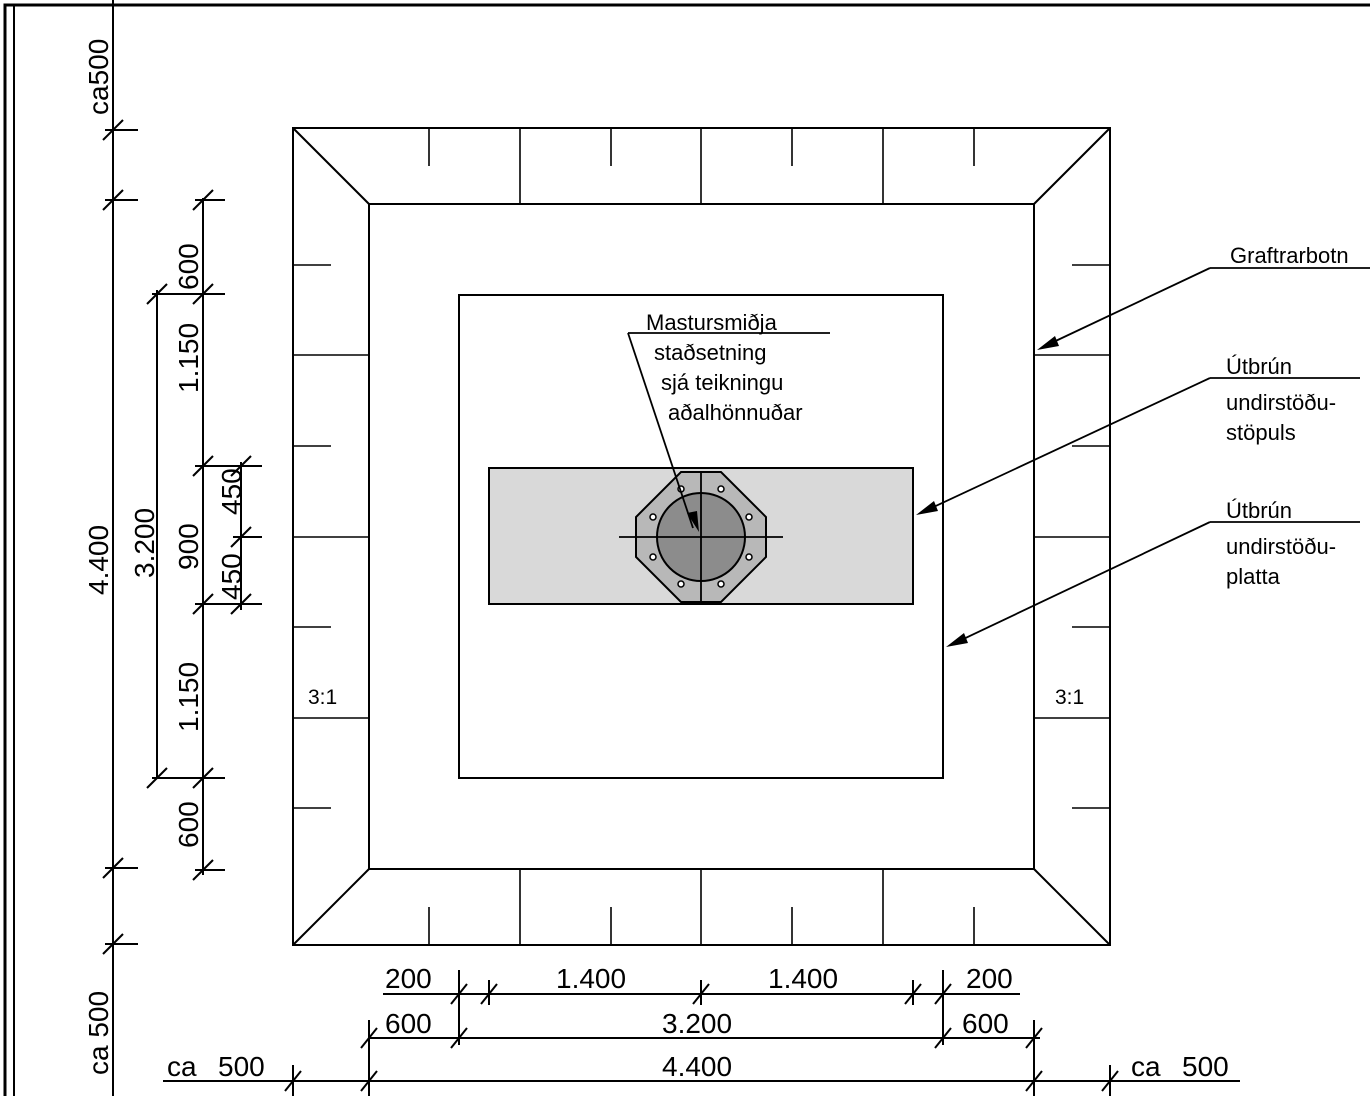 This screenshot has width=1370, height=1096. I want to click on dim-v-slope-top: 600, so click(188, 266).